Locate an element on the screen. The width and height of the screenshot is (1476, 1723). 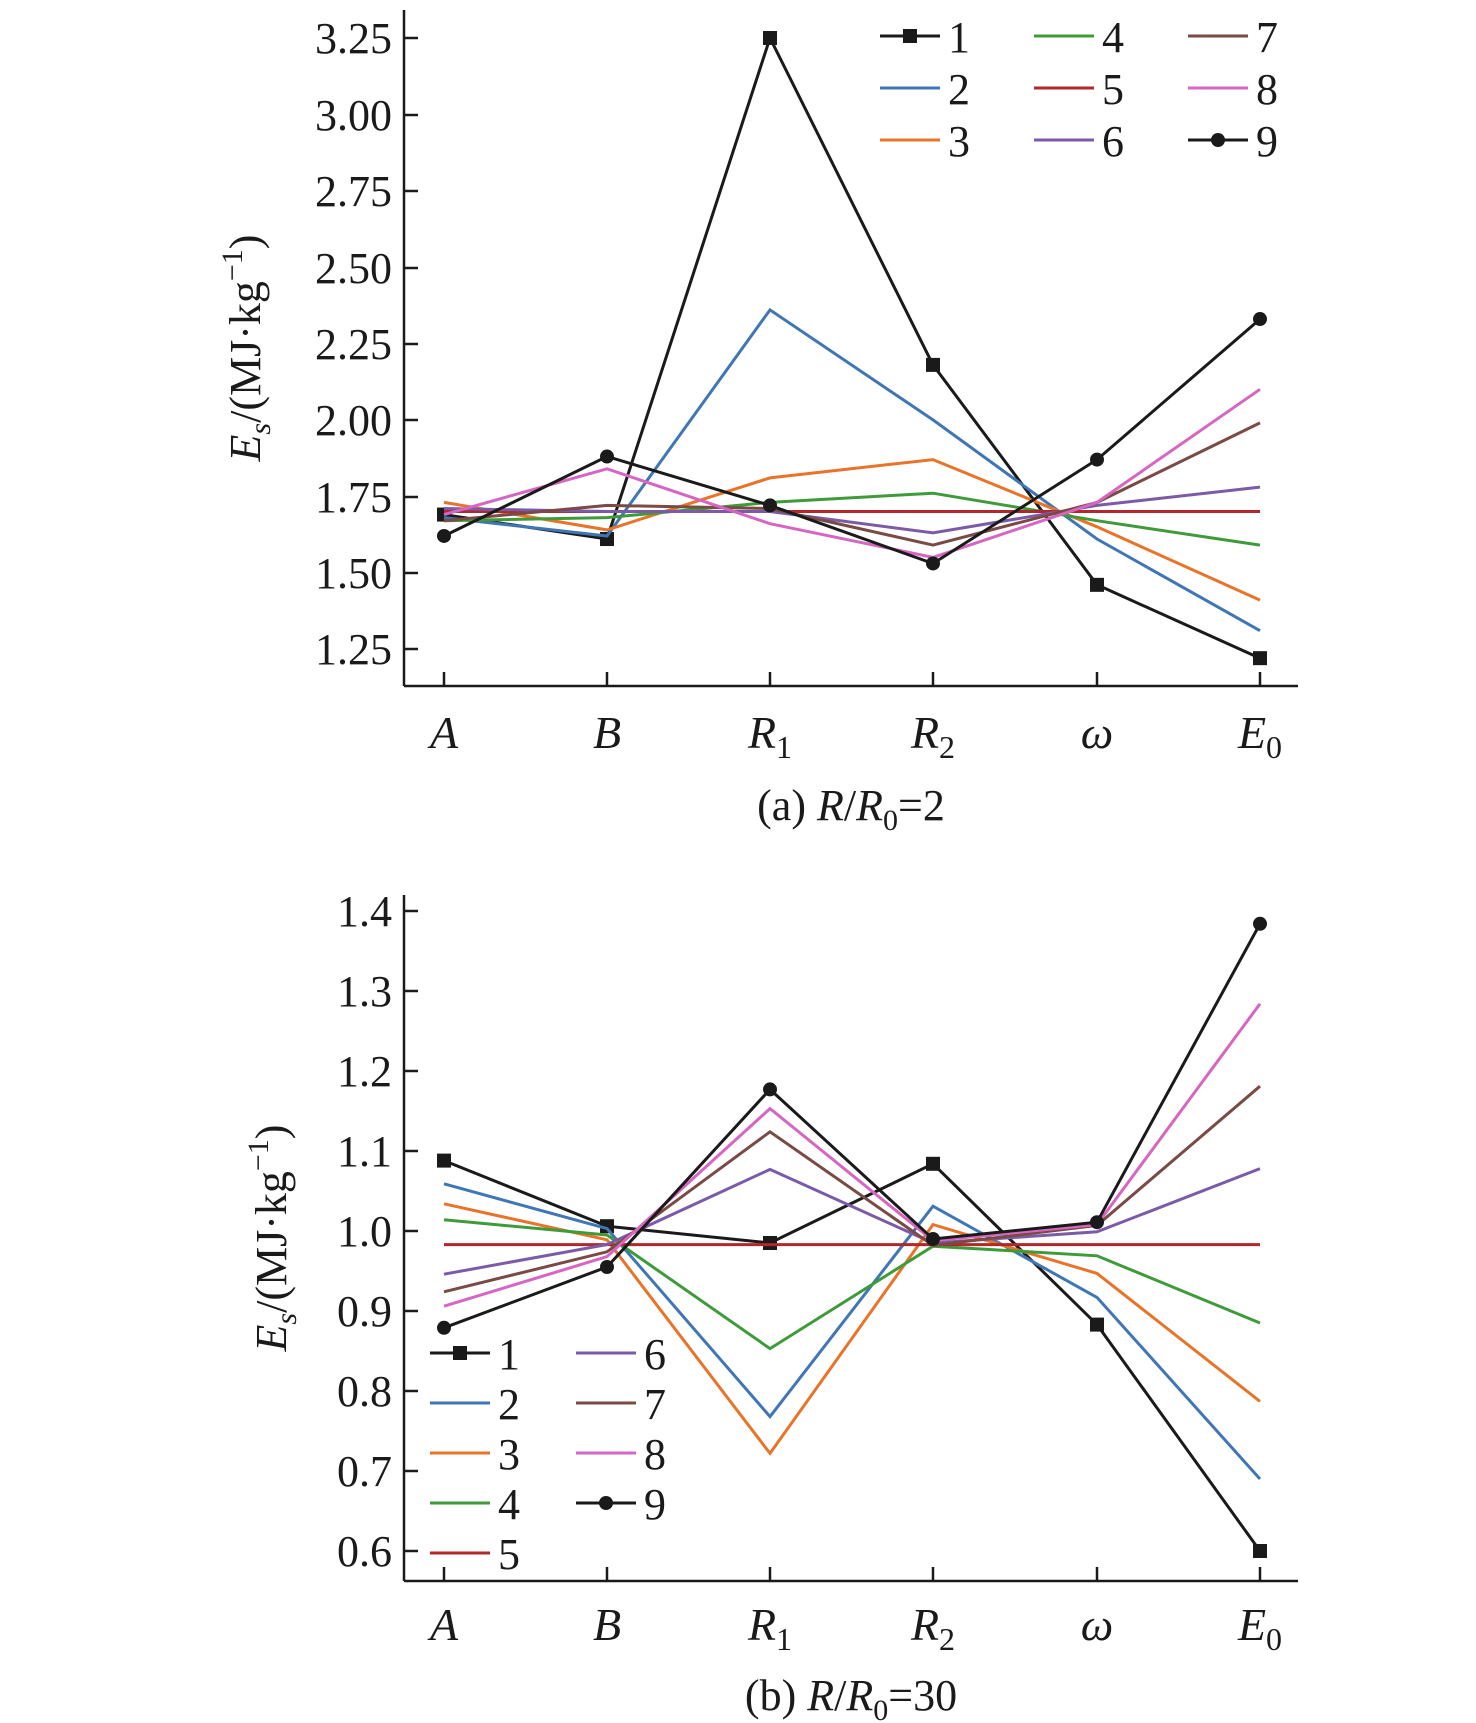
y-tick-label: 1.75 is located at coordinates (353, 497).